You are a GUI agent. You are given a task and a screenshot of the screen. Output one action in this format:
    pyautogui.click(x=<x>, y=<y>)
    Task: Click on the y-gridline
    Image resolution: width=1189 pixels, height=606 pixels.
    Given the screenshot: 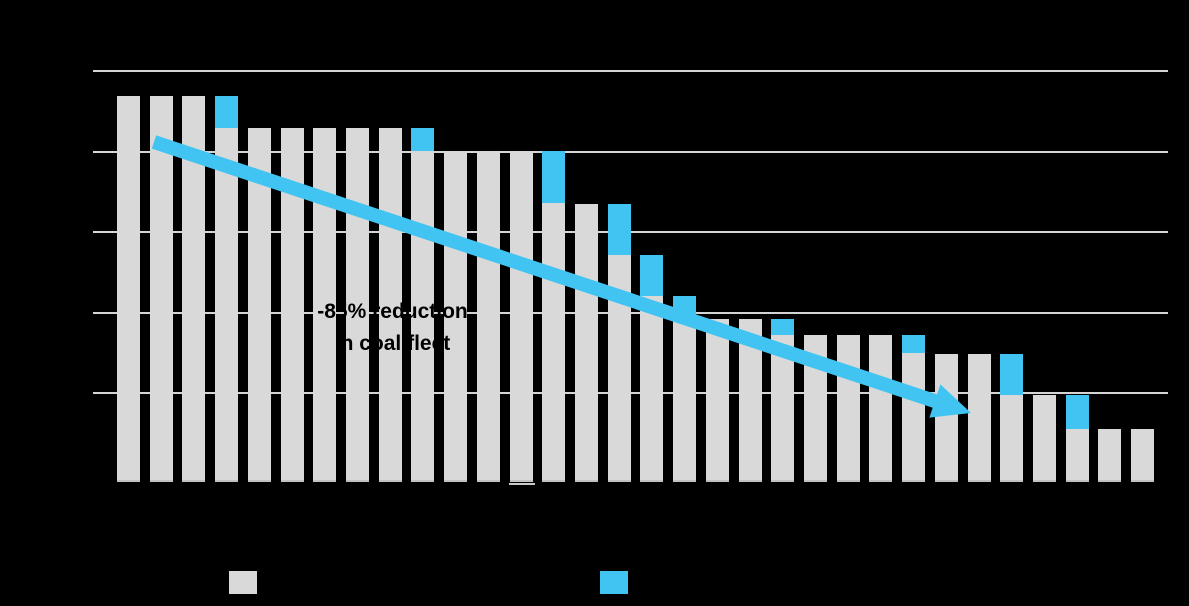 What is the action you would take?
    pyautogui.click(x=636, y=71)
    